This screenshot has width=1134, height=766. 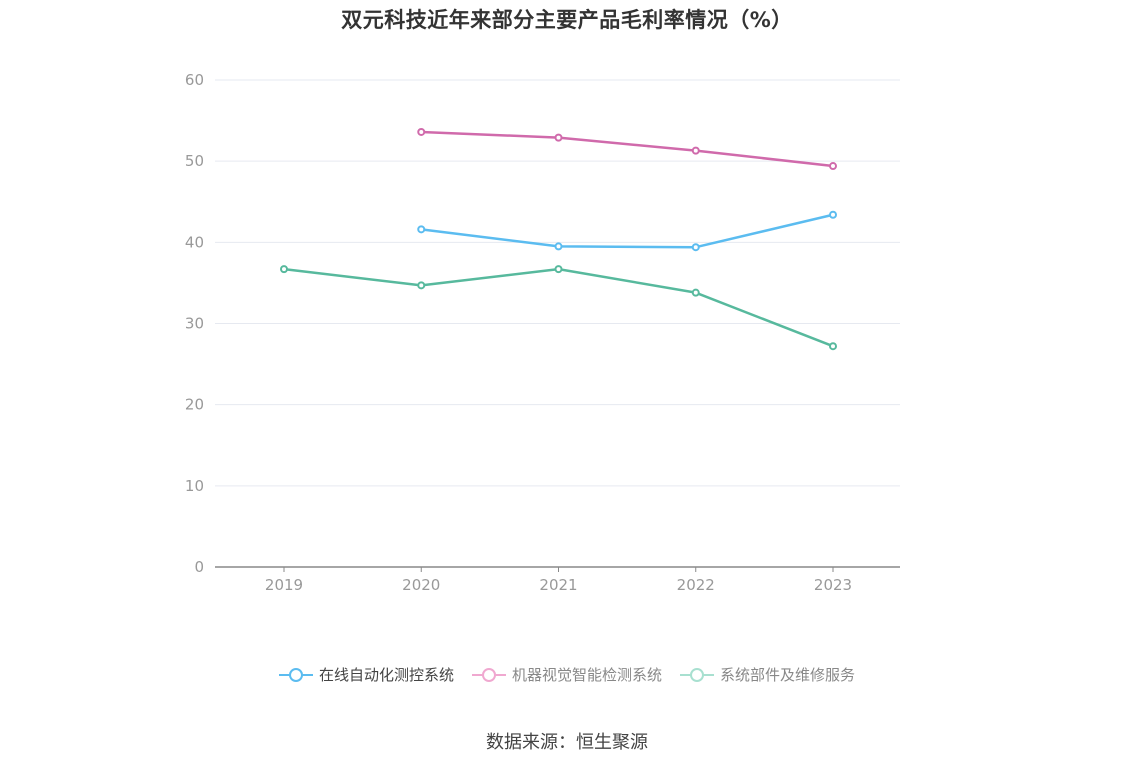 I want to click on legend-item: 在线自动化测控系统, so click(x=366, y=674).